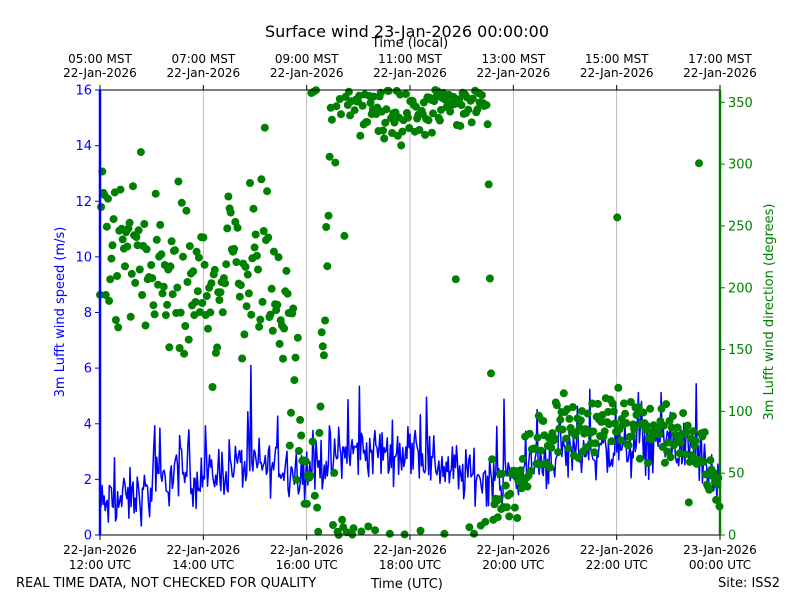 The height and width of the screenshot is (600, 800). Describe the element at coordinates (166, 583) in the screenshot. I see `quality-disclaimer: REAL TIME DATA, NOT CHECKED FOR QUALITY` at that location.